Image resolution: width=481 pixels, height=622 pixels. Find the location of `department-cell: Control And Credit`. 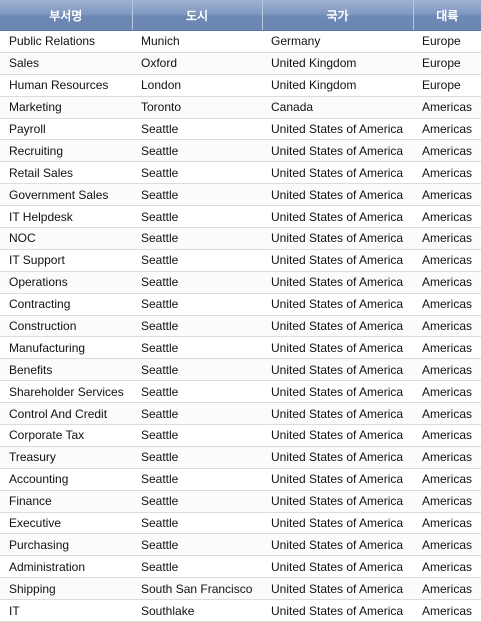

department-cell: Control And Credit is located at coordinates (66, 414).